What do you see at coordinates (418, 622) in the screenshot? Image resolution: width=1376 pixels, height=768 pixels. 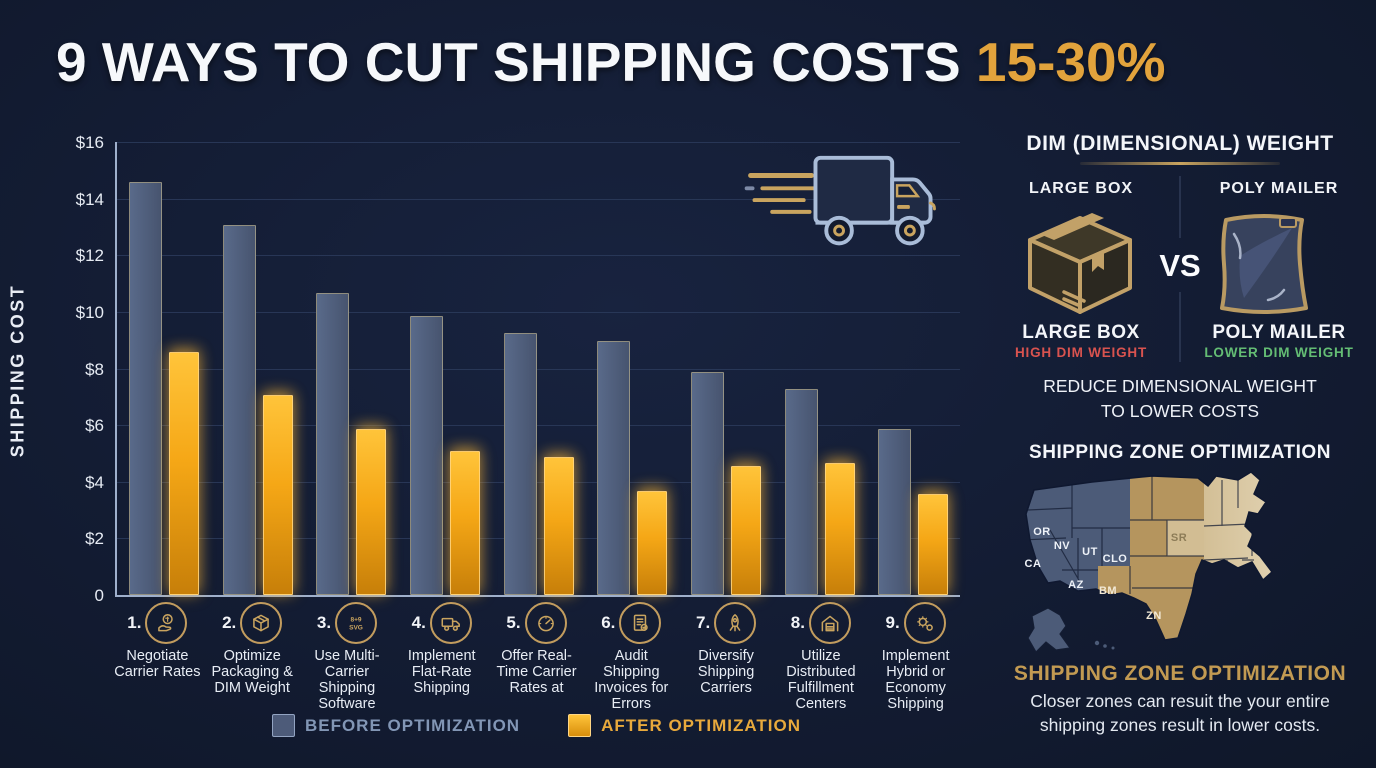 I see `category-number: 4.` at bounding box center [418, 622].